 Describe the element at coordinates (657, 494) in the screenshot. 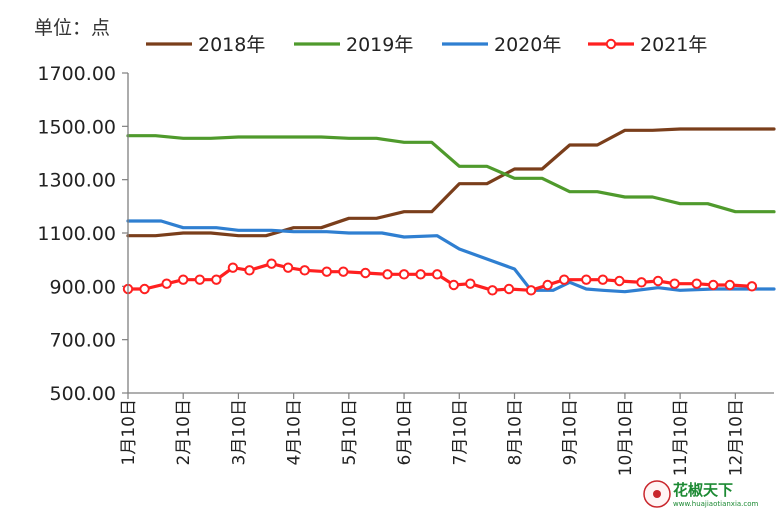

I see `watermark-logo-dot-icon` at that location.